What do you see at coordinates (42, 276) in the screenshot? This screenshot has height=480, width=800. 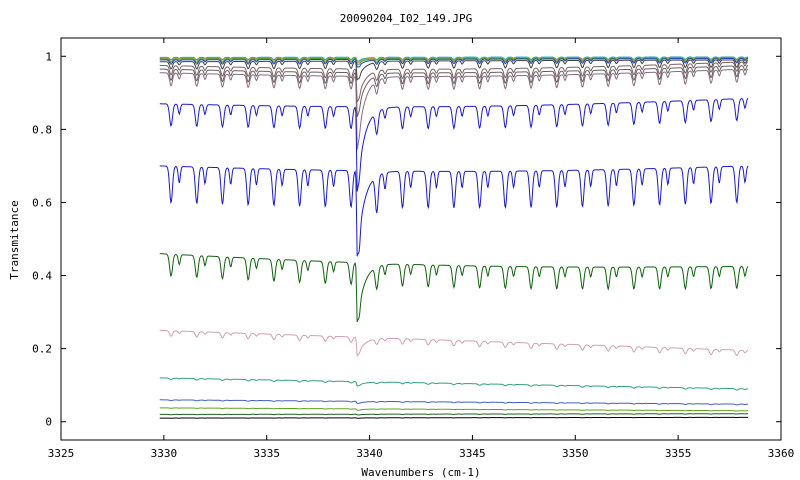 I see `y-tick-label: 0.4` at bounding box center [42, 276].